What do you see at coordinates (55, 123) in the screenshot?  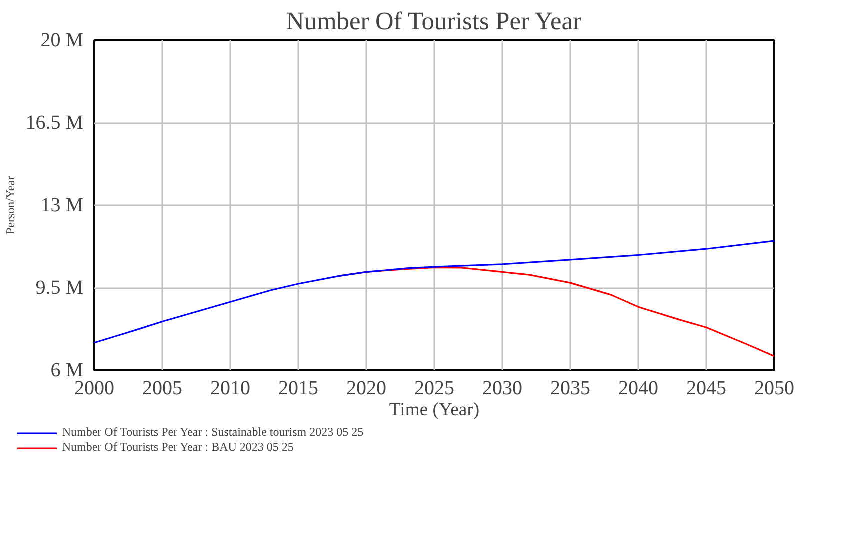 I see `y-tick-label: 16.5 M` at bounding box center [55, 123].